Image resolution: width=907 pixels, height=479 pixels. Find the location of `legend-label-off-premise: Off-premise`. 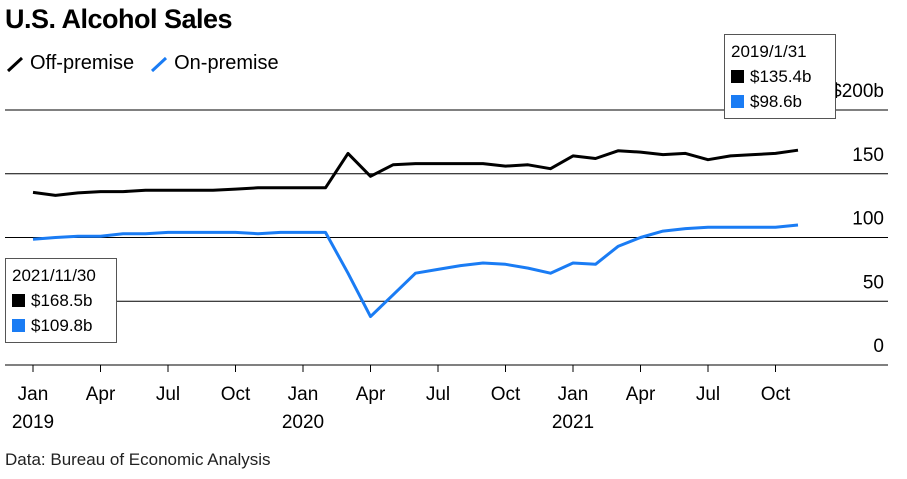

legend-label-off-premise: Off-premise is located at coordinates (82, 63).